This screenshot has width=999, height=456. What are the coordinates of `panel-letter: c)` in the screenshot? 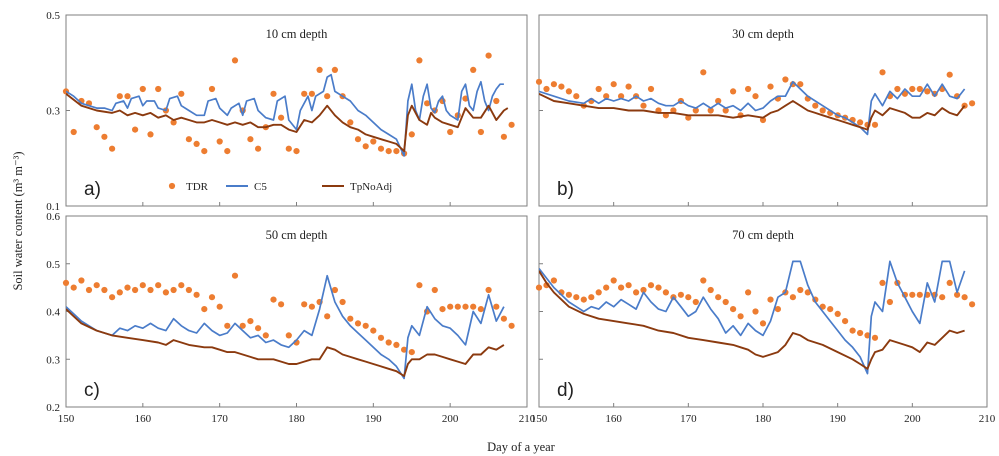 It's located at (92, 390).